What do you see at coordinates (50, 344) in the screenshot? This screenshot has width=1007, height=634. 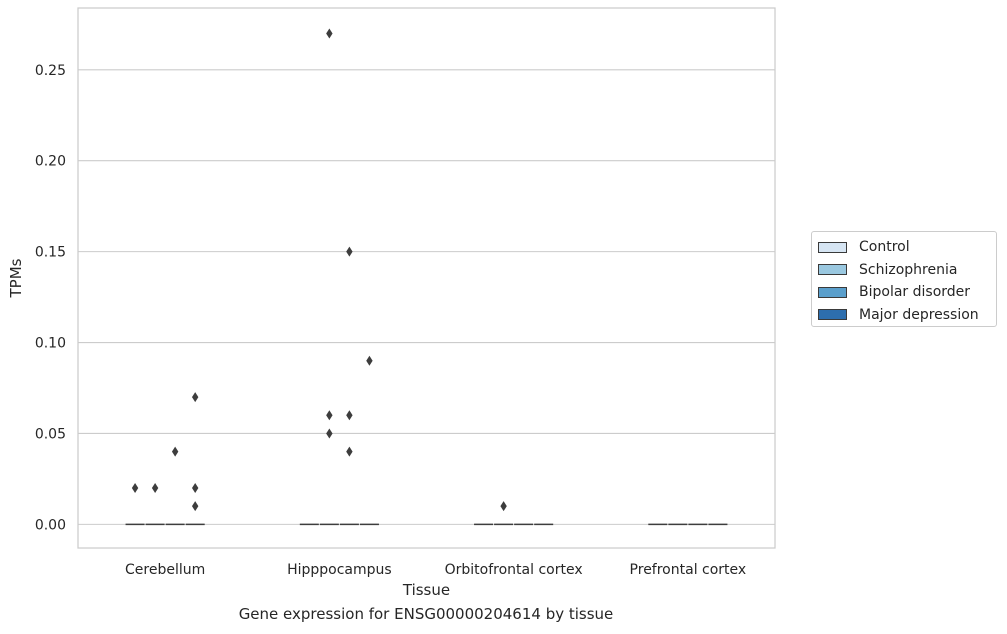 I see `y-tick-label: 0.10` at bounding box center [50, 344].